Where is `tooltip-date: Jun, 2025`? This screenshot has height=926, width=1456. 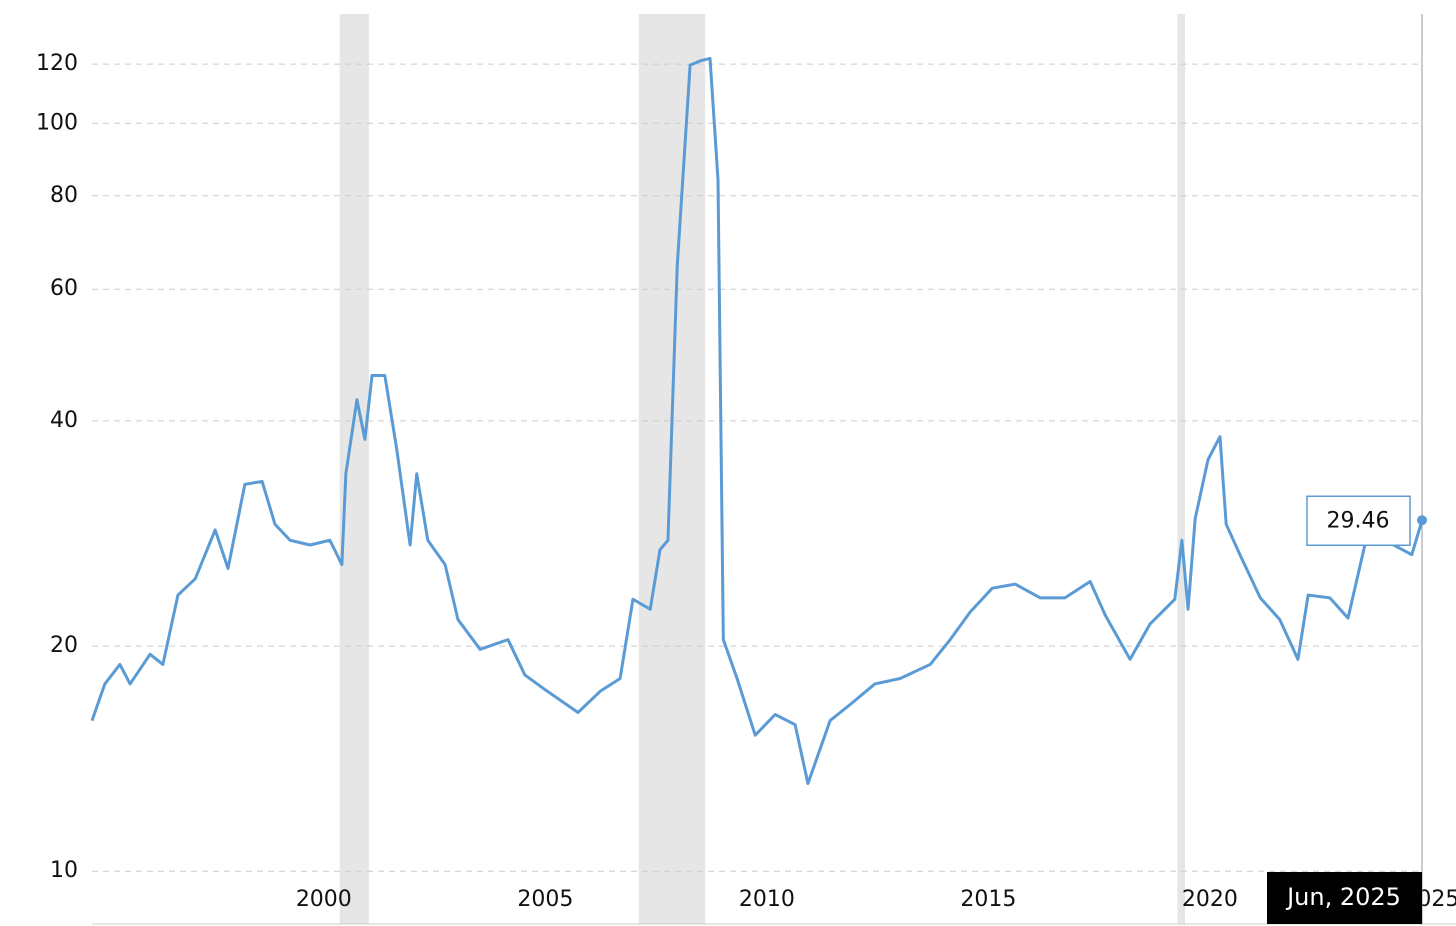
tooltip-date: Jun, 2025 is located at coordinates (1343, 897).